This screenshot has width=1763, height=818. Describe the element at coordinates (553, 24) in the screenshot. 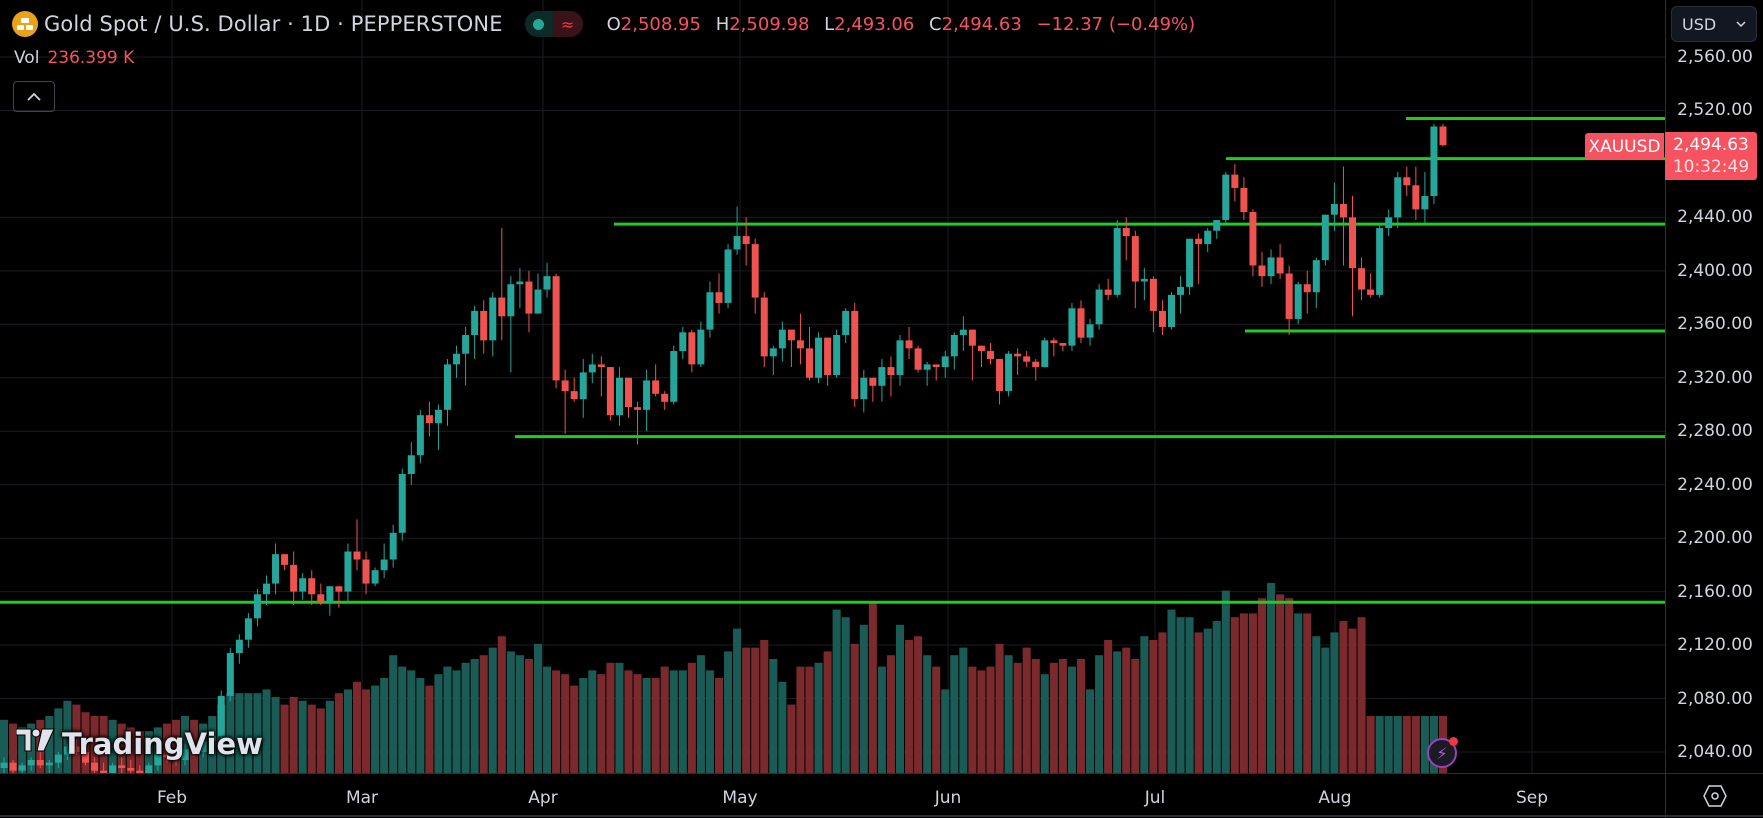

I see `market-status-pill: ≈` at that location.